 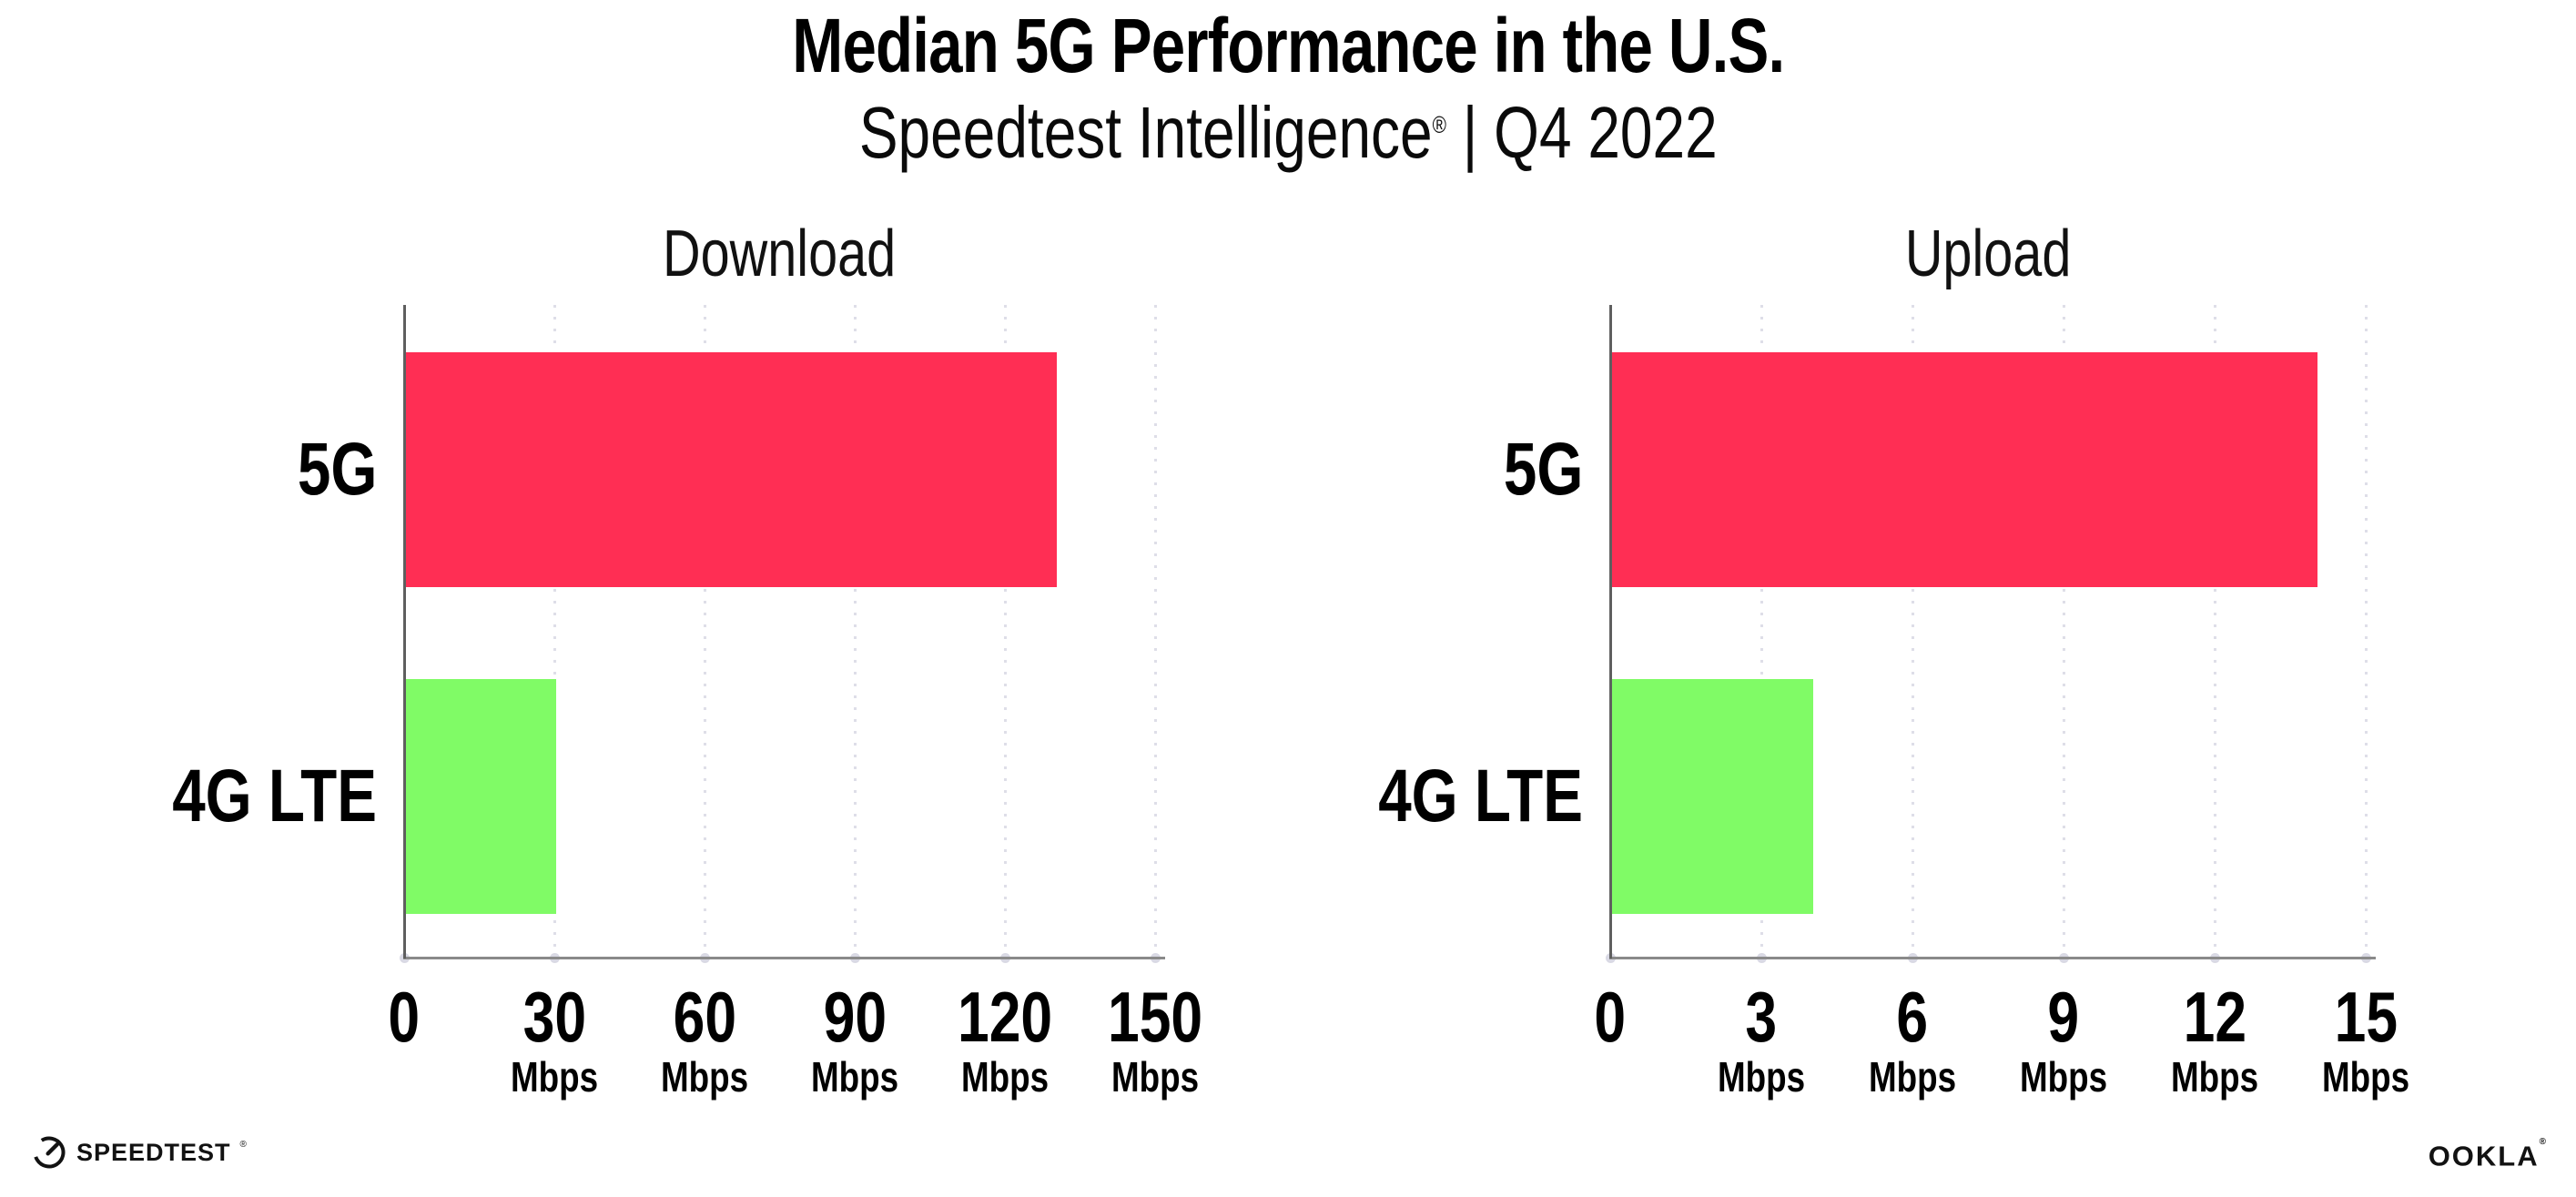 What do you see at coordinates (153, 1153) in the screenshot?
I see `speedtest-wordmark: SPEEDTEST` at bounding box center [153, 1153].